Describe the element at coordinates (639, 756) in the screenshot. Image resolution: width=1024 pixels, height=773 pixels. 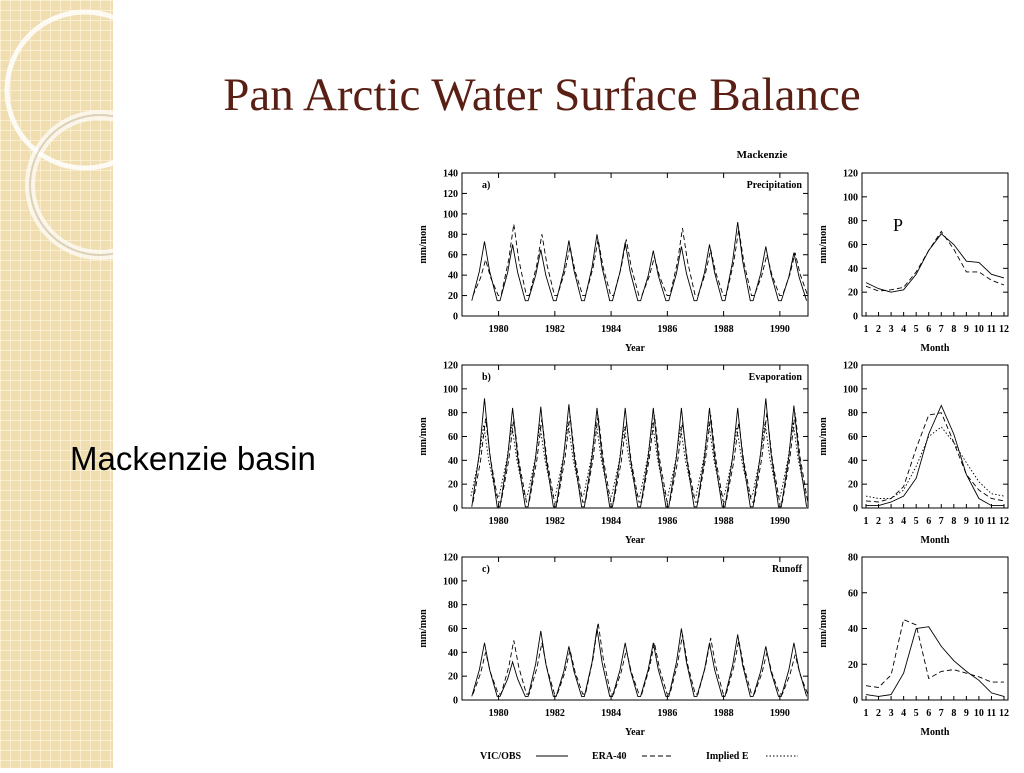
I see `legend: VIC/OBS ERA-40 Implied E` at that location.